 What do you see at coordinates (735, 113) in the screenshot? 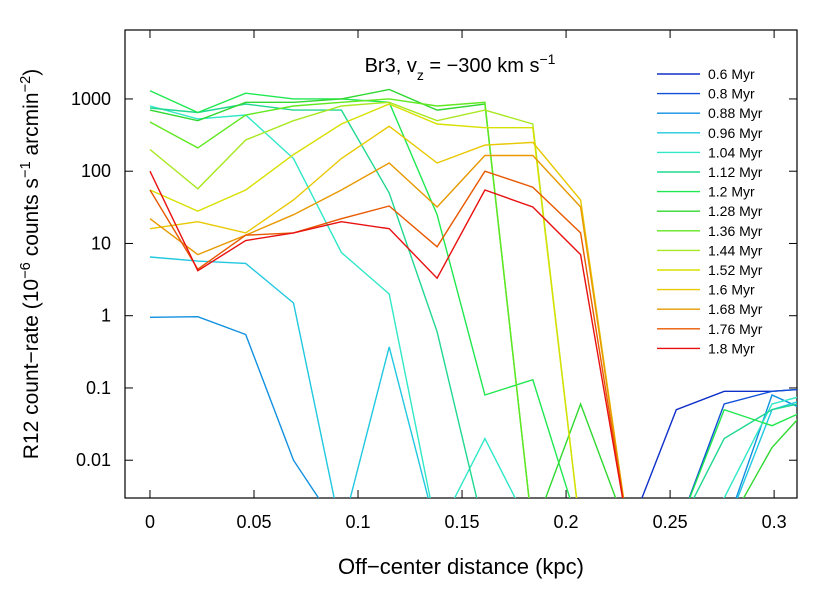
I see `legend-label: 0.88 Myr` at bounding box center [735, 113].